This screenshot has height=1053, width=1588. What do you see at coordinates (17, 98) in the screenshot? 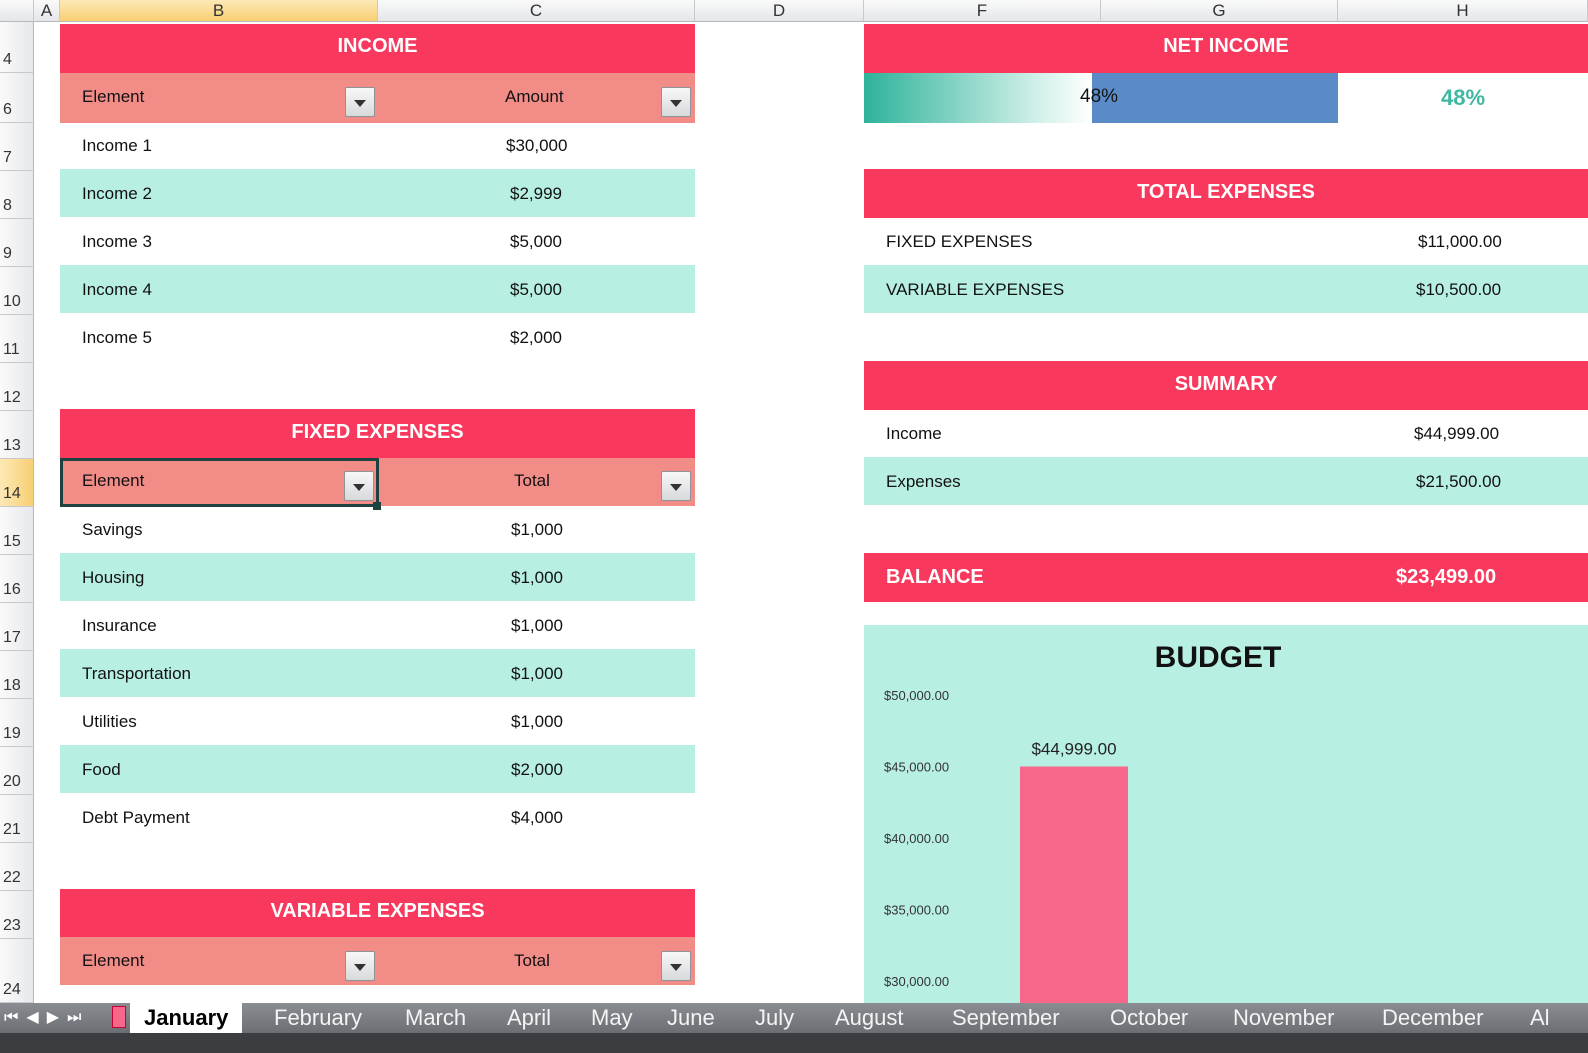
I see `row-header-6: 6` at bounding box center [17, 98].